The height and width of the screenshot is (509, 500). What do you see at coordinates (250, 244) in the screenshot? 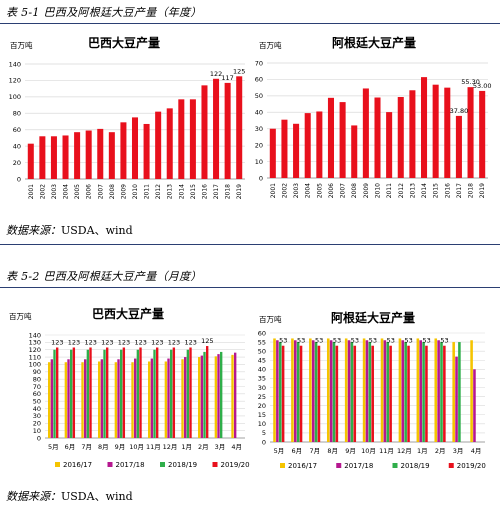
I see `section-1-bottom-rule` at bounding box center [250, 244].